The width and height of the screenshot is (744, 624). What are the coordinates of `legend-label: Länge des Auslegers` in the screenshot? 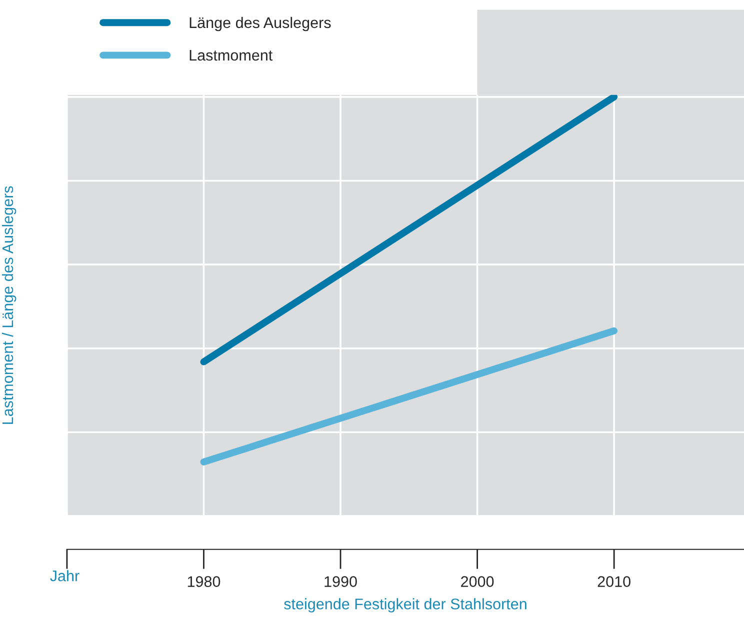 It's located at (260, 24).